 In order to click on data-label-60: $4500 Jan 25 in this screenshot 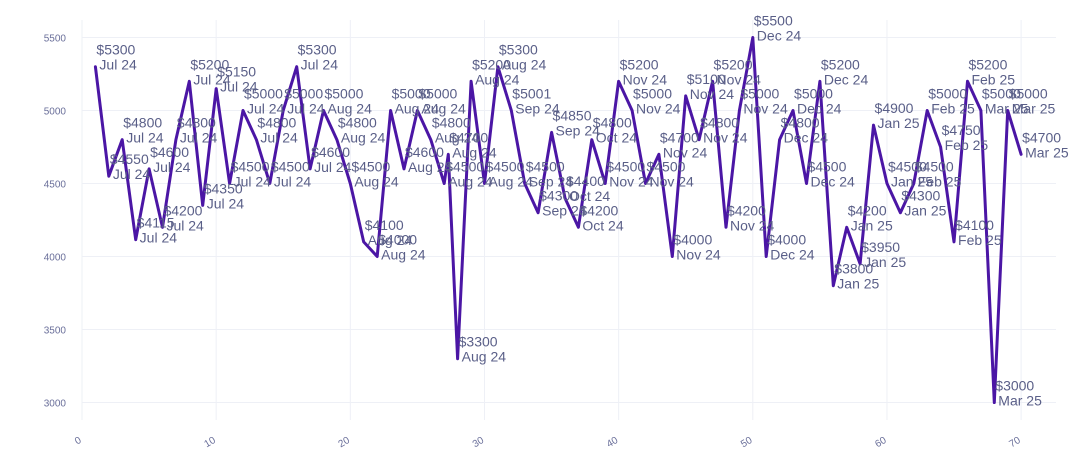, I will do `click(910, 174)`.